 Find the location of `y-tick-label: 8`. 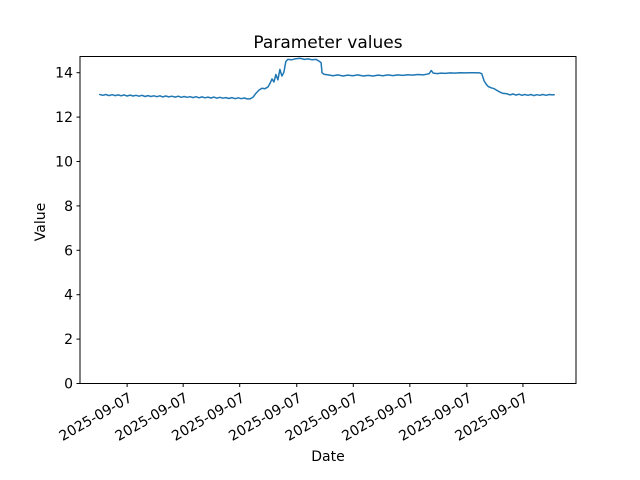

y-tick-label: 8 is located at coordinates (68, 207).